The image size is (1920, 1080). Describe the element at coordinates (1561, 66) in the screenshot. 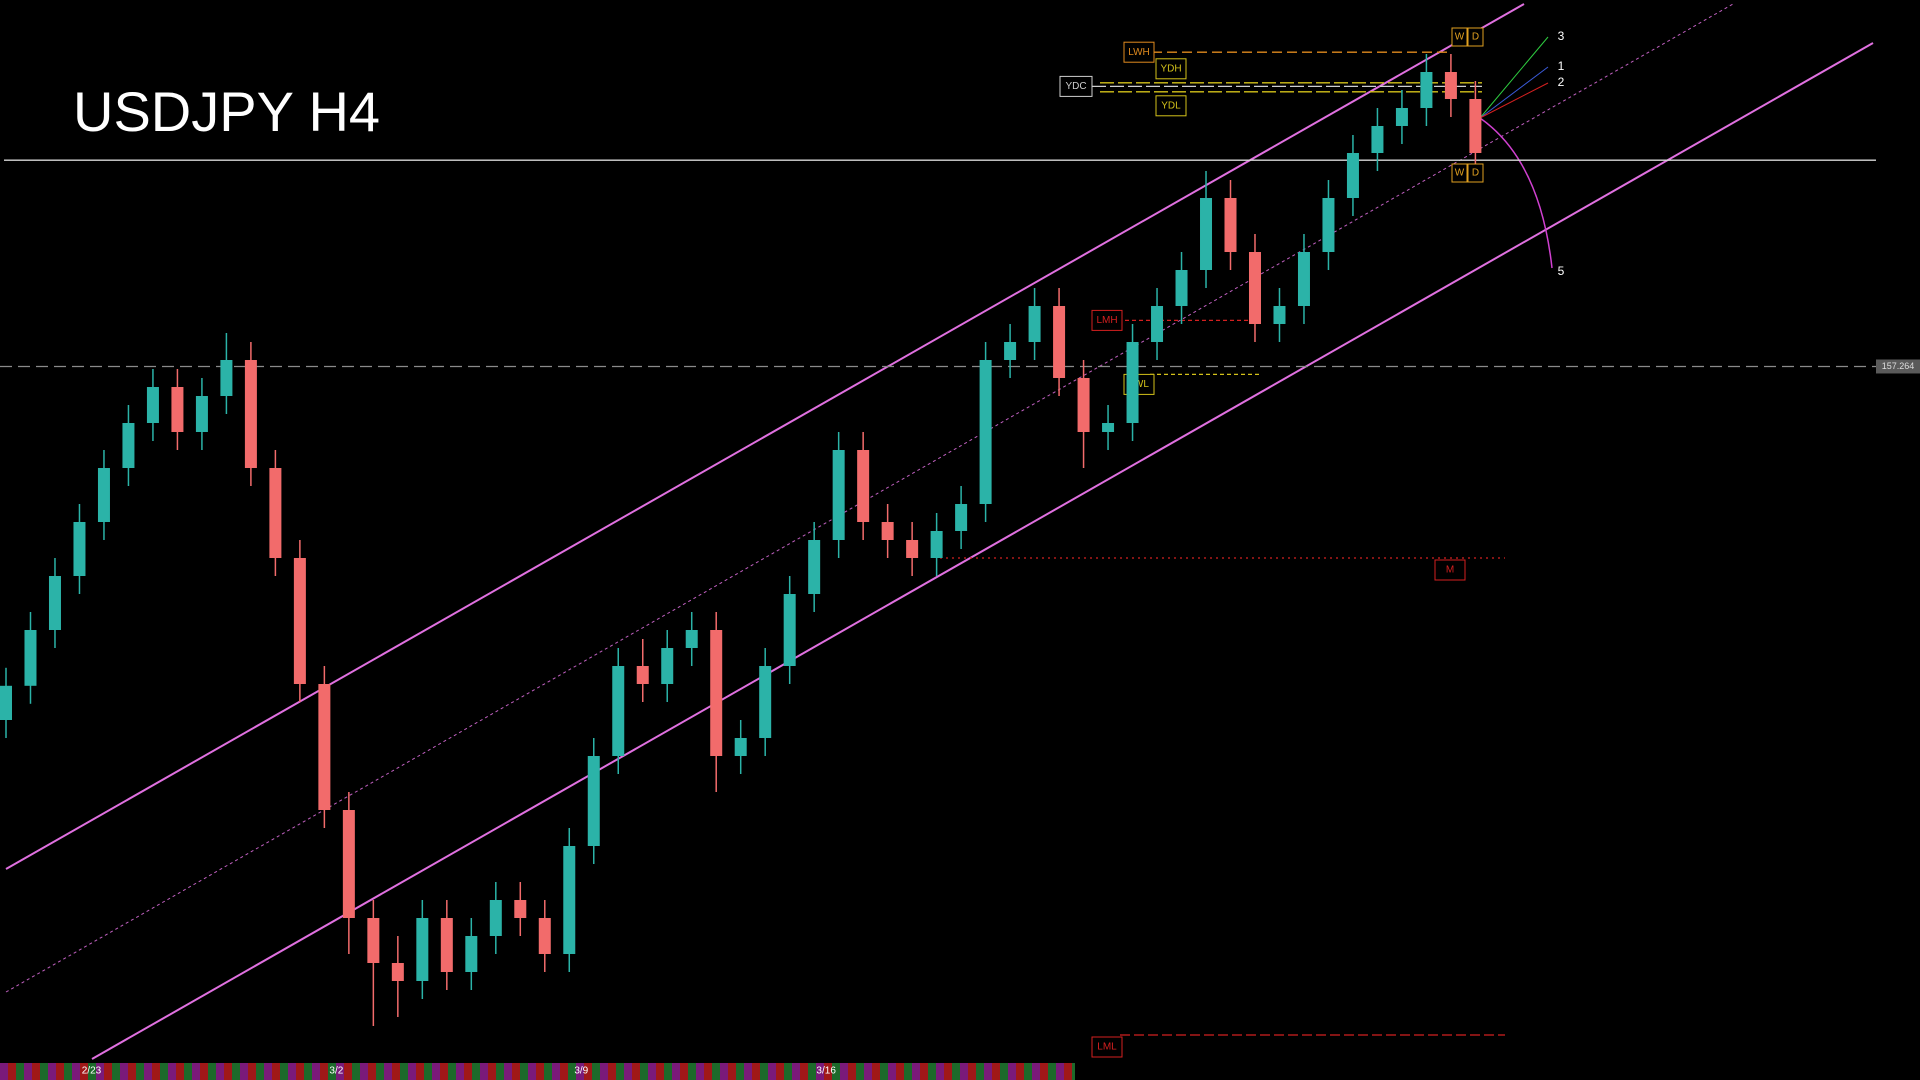

I see `wave-label: 1` at that location.